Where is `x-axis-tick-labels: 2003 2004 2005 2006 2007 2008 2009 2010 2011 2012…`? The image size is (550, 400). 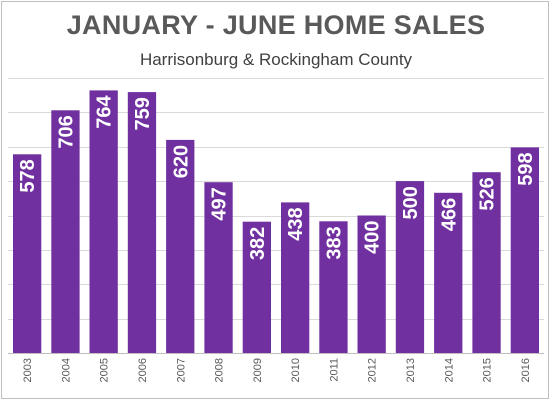
x-axis-tick-labels: 2003 2004 2005 2006 2007 2008 2009 2010 2011 2012… is located at coordinates (277, 370).